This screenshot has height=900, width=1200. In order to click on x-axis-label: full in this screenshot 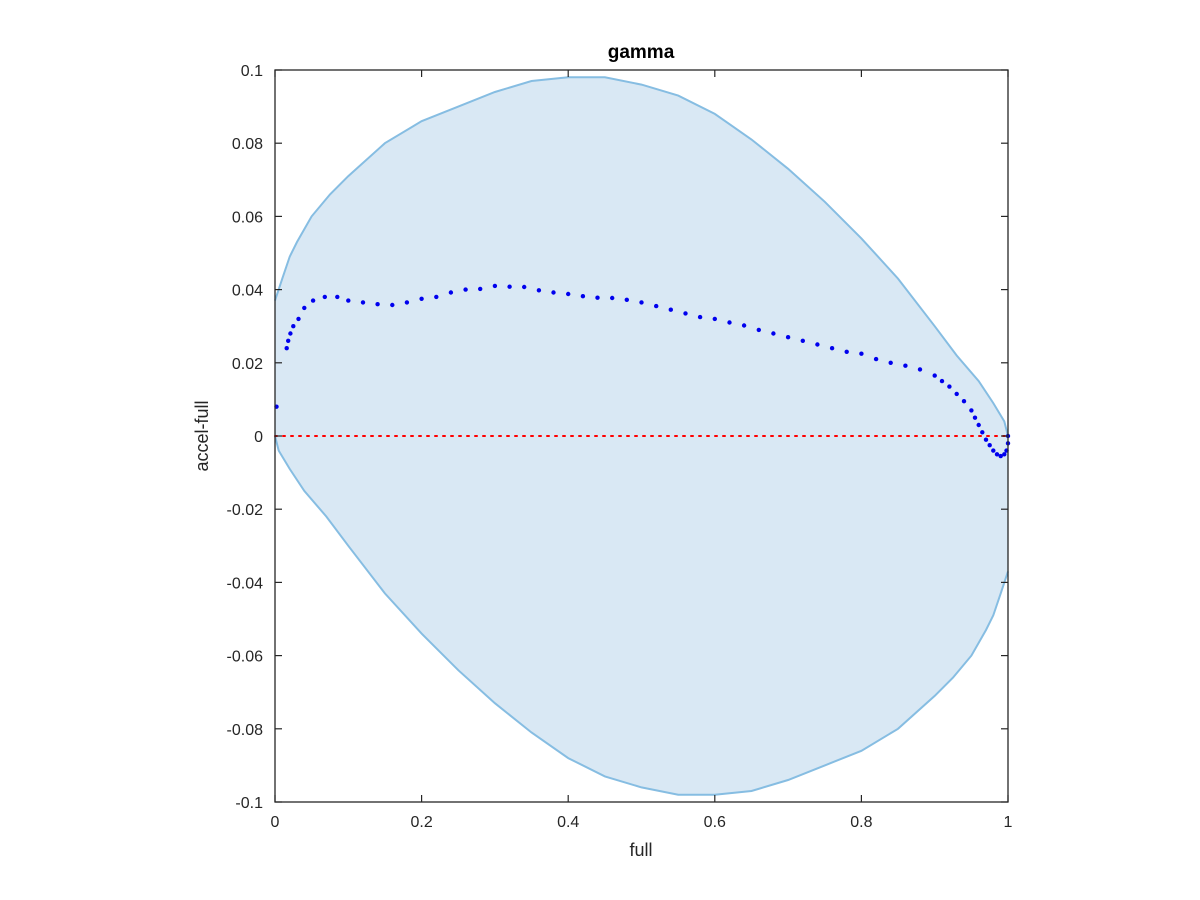, I will do `click(640, 850)`.